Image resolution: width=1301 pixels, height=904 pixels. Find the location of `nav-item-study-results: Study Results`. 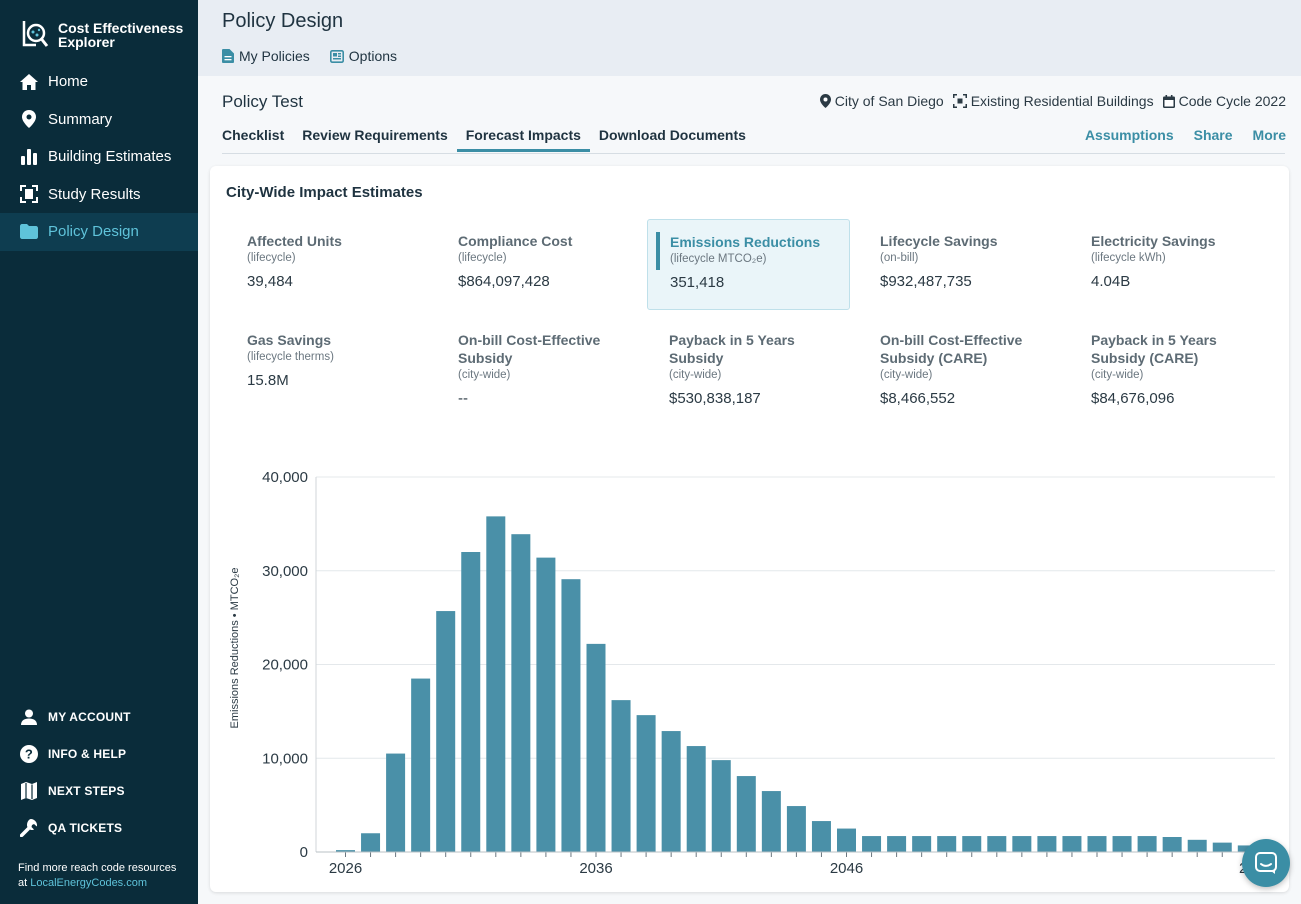

nav-item-study-results: Study Results is located at coordinates (99, 195).